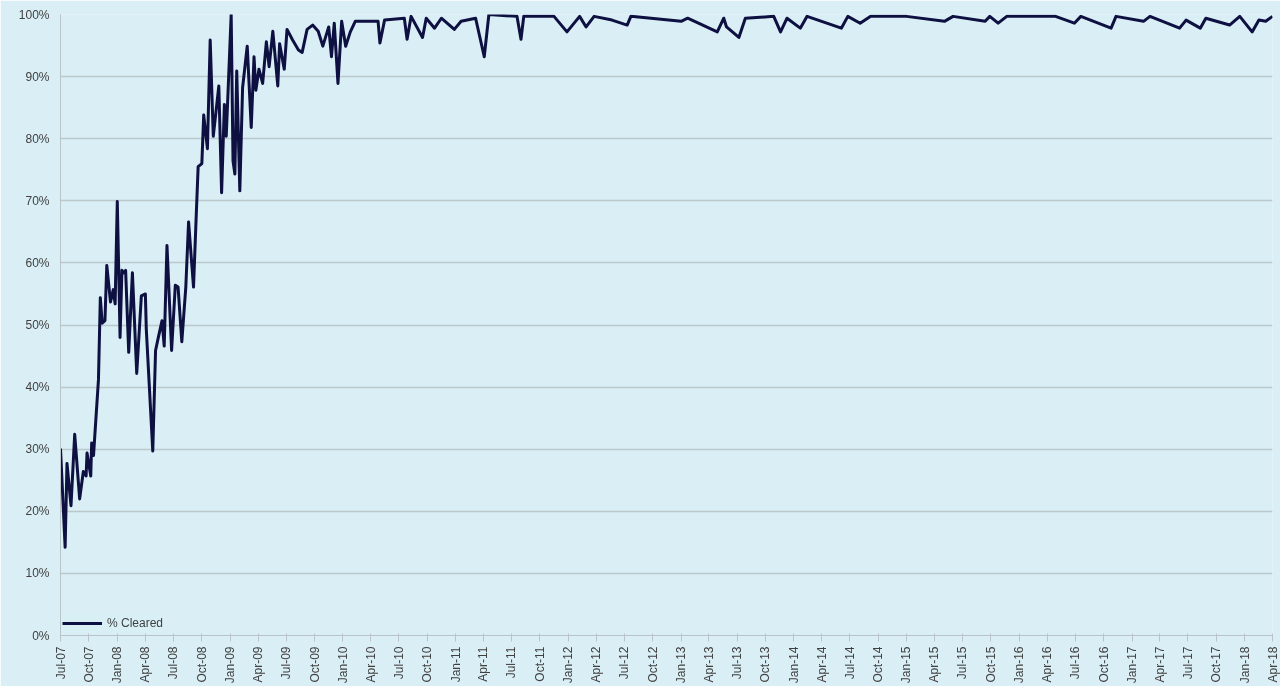  Describe the element at coordinates (37, 387) in the screenshot. I see `y-tick-label: 40%` at that location.